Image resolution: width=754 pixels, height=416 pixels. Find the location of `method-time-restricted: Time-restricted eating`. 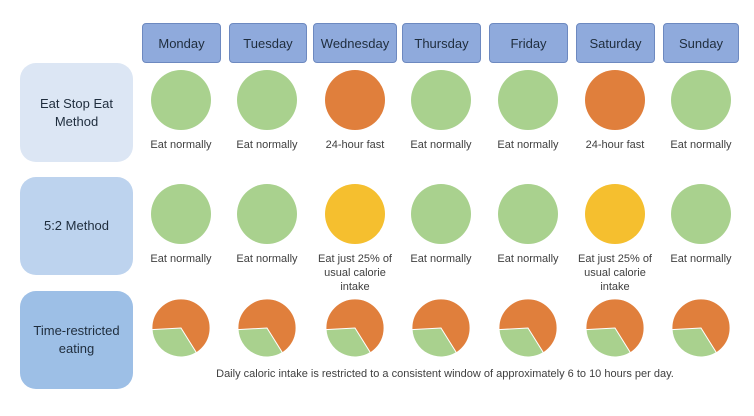

method-time-restricted: Time-restricted eating is located at coordinates (76, 340).